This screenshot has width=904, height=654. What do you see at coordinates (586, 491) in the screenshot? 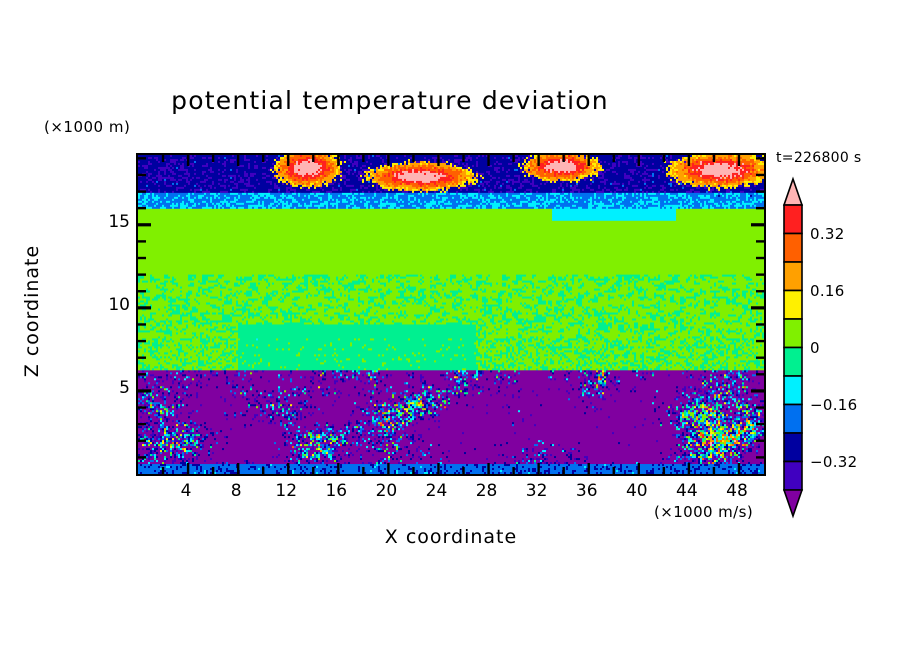
I see `x-tick-label: 36` at bounding box center [586, 491].